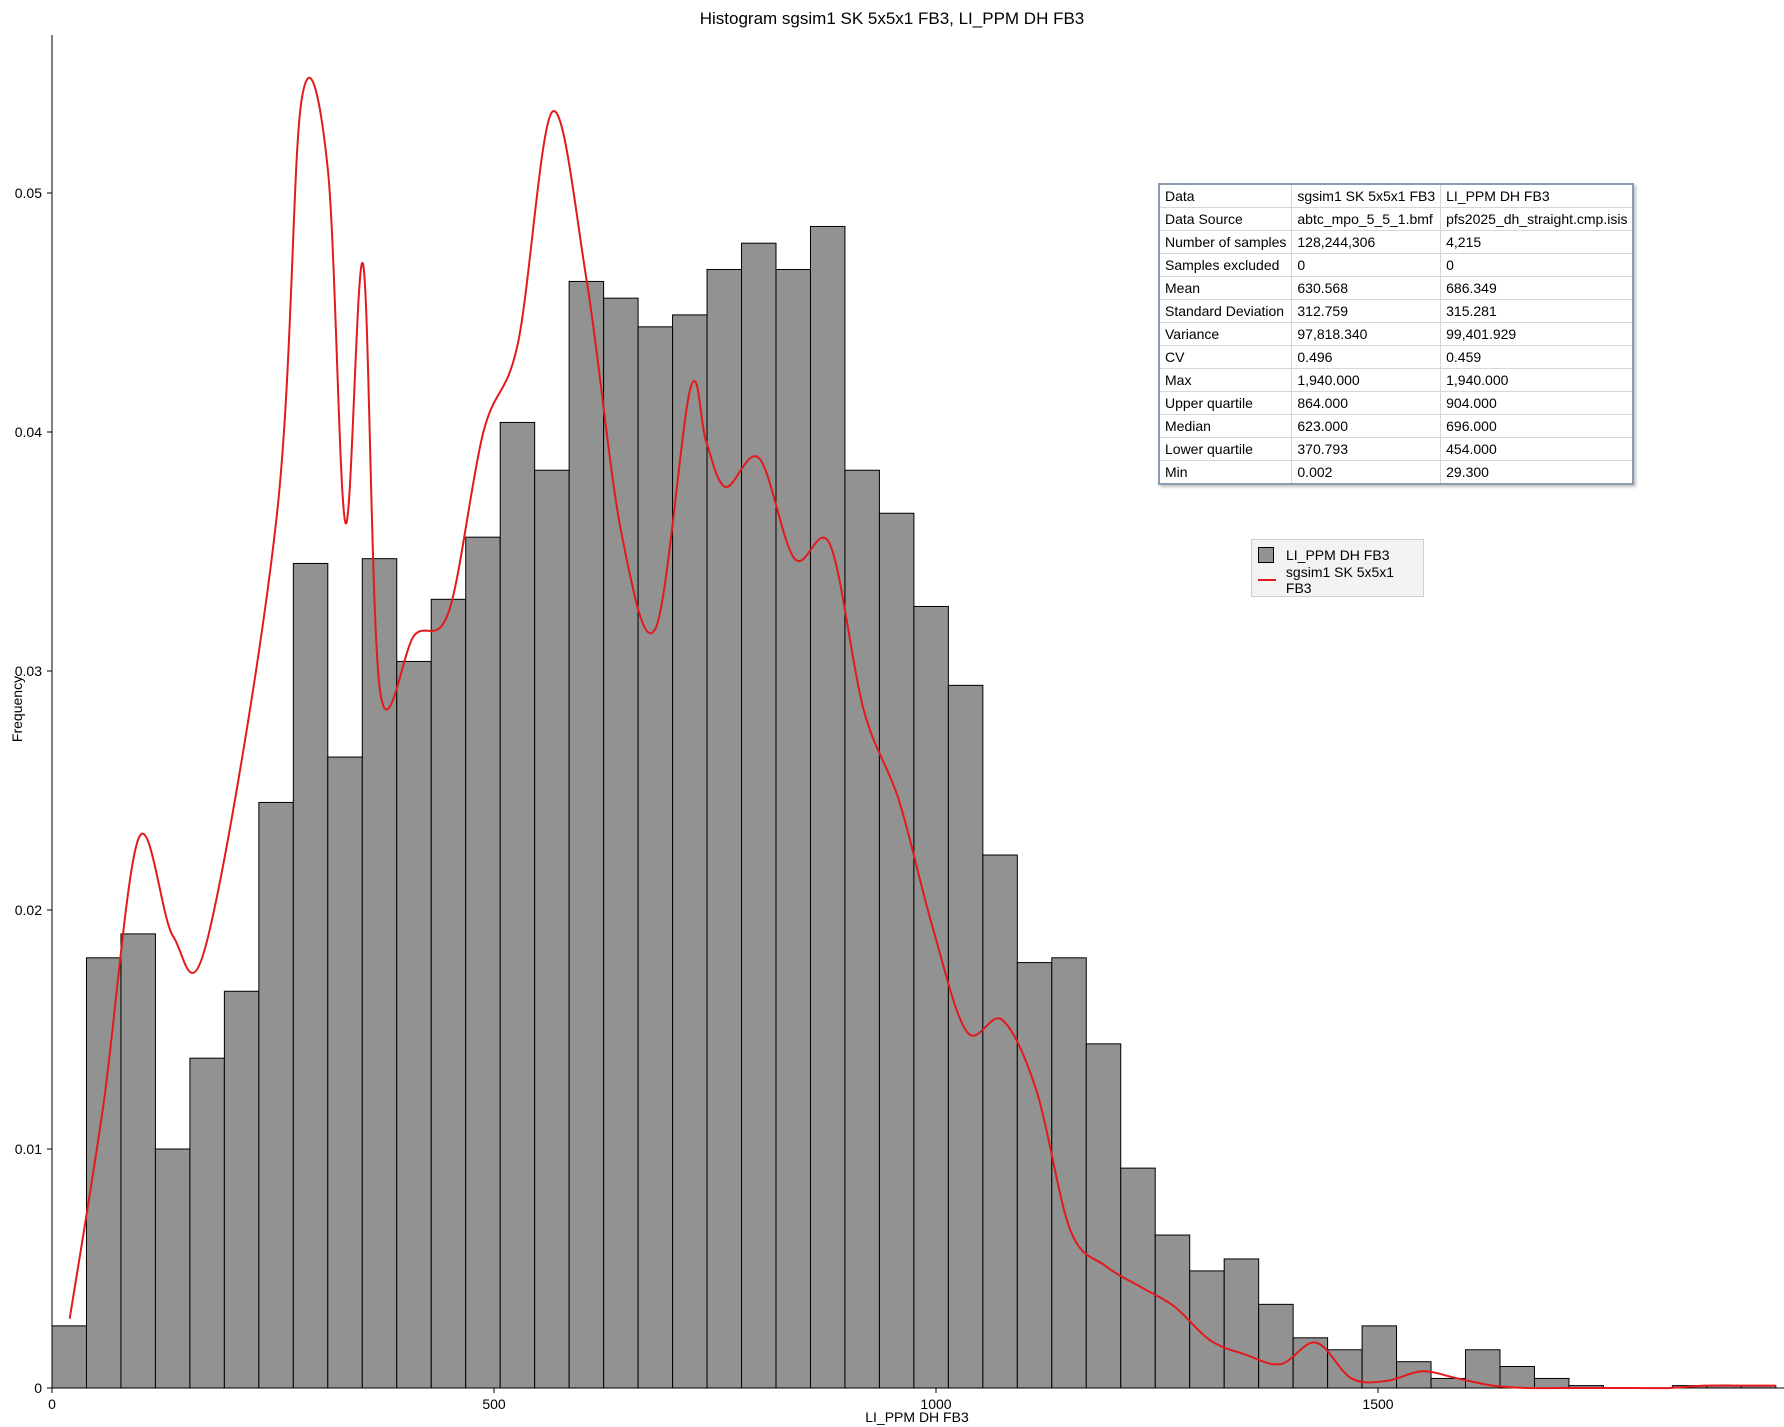 The image size is (1784, 1427). I want to click on x-tick-label: 1000, so click(935, 1404).